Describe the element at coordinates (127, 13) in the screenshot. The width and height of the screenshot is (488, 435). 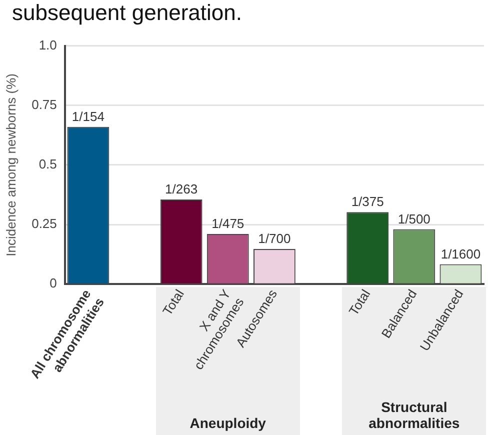
I see `chart-title: subsequent generation.` at that location.